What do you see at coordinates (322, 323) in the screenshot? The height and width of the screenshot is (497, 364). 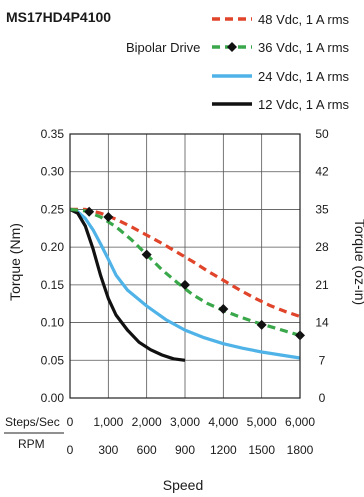 I see `y2-tick-label: 14` at bounding box center [322, 323].